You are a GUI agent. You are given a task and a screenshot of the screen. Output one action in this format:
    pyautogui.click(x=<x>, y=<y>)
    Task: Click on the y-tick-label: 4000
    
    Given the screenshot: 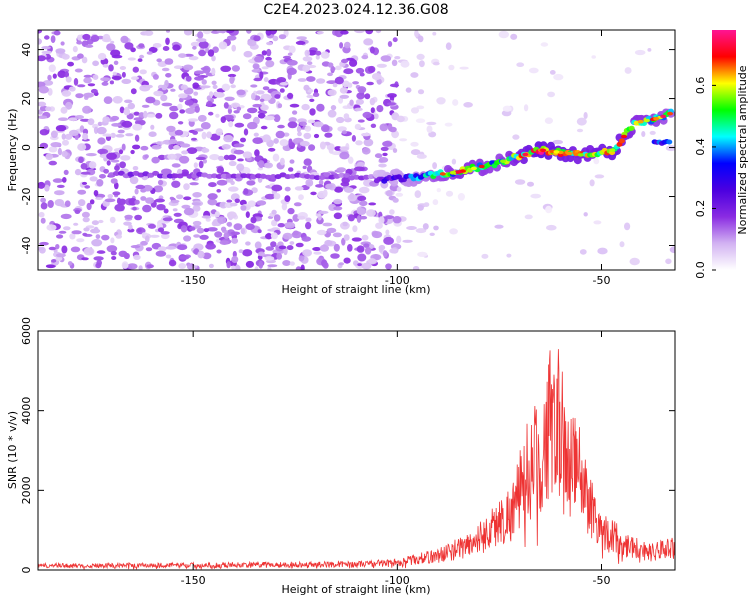 What is the action you would take?
    pyautogui.click(x=26, y=411)
    